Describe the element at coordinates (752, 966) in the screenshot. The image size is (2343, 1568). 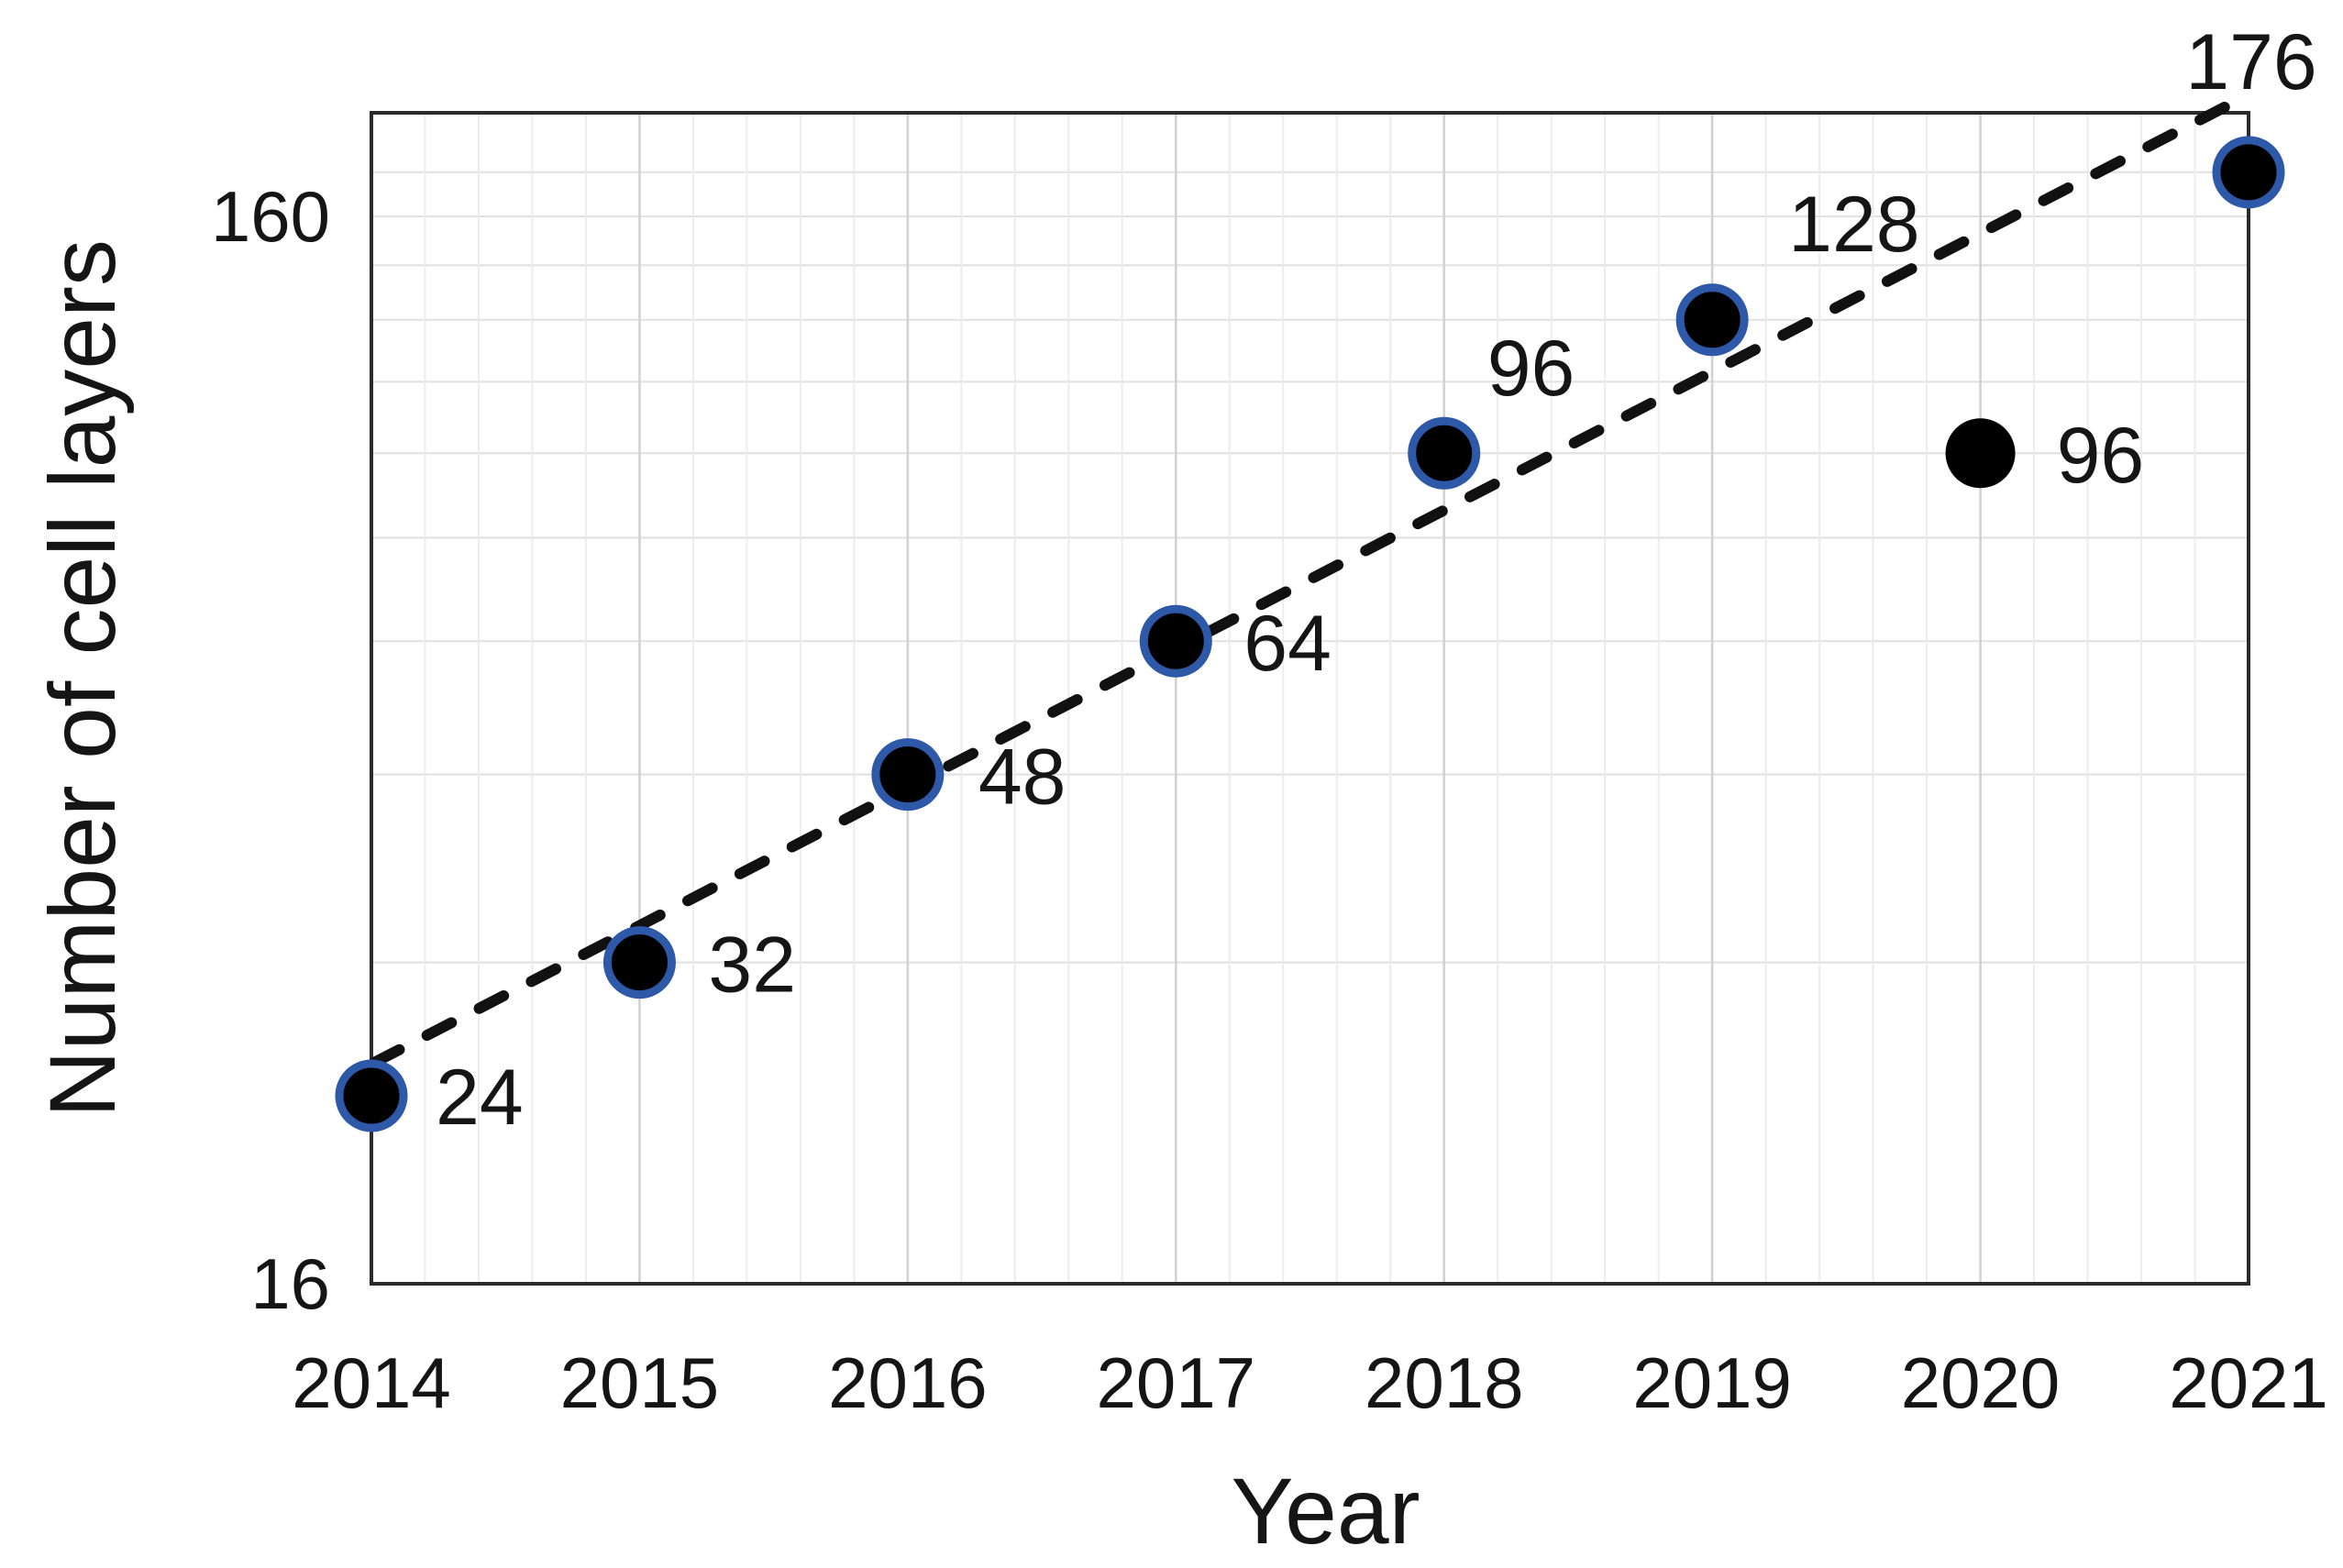
I see `point-label-2015: 32` at that location.